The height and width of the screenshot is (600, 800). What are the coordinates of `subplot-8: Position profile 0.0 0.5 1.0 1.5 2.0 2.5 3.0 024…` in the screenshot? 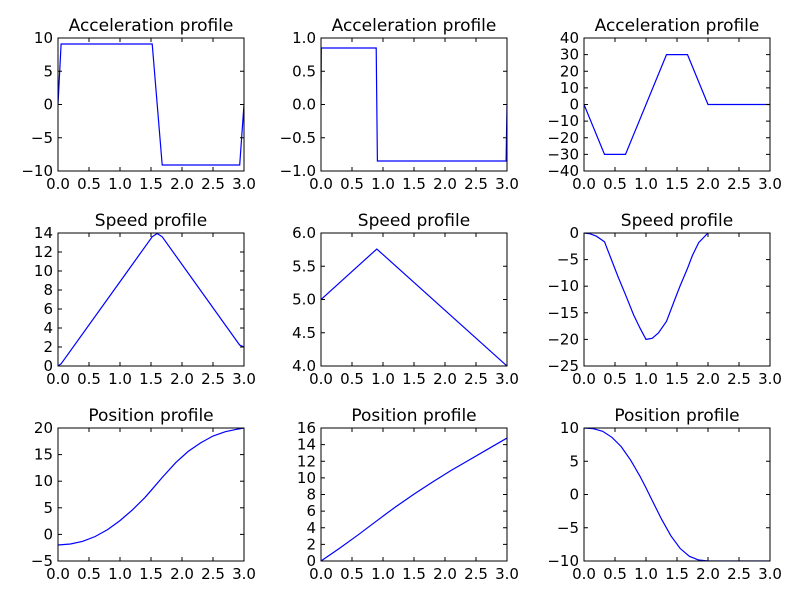 It's located at (408, 494).